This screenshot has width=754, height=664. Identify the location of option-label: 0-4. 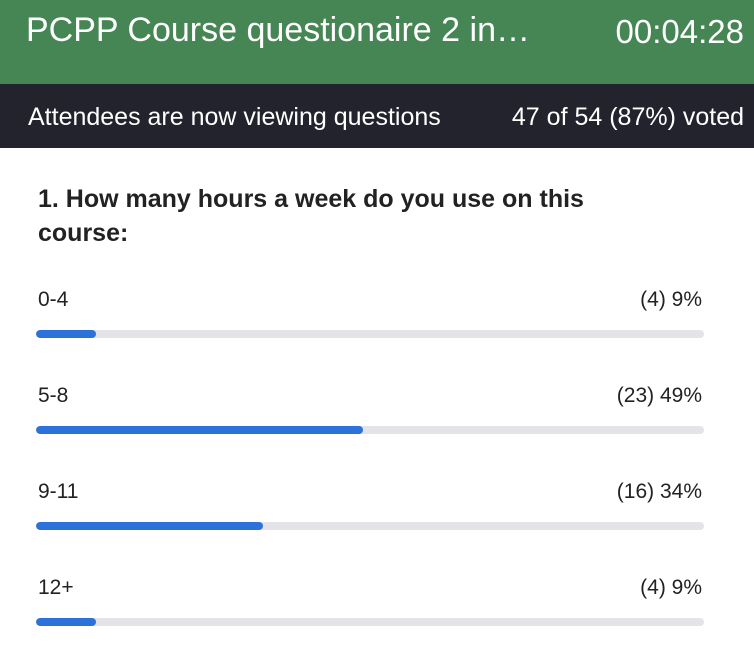
(53, 299).